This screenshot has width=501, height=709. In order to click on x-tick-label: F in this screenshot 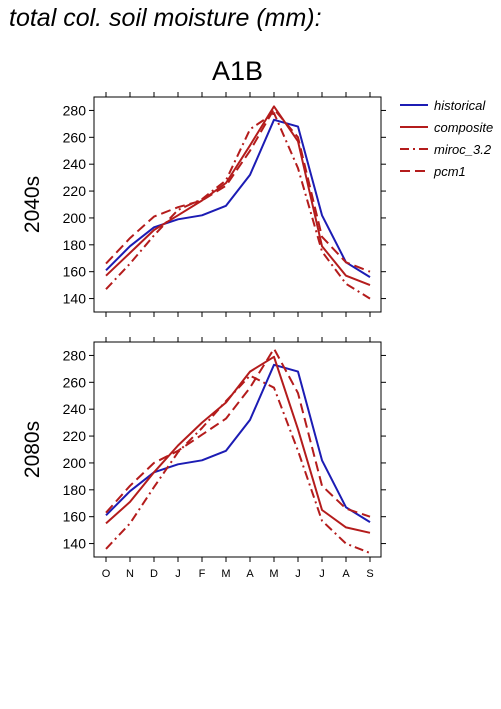, I will do `click(202, 574)`.